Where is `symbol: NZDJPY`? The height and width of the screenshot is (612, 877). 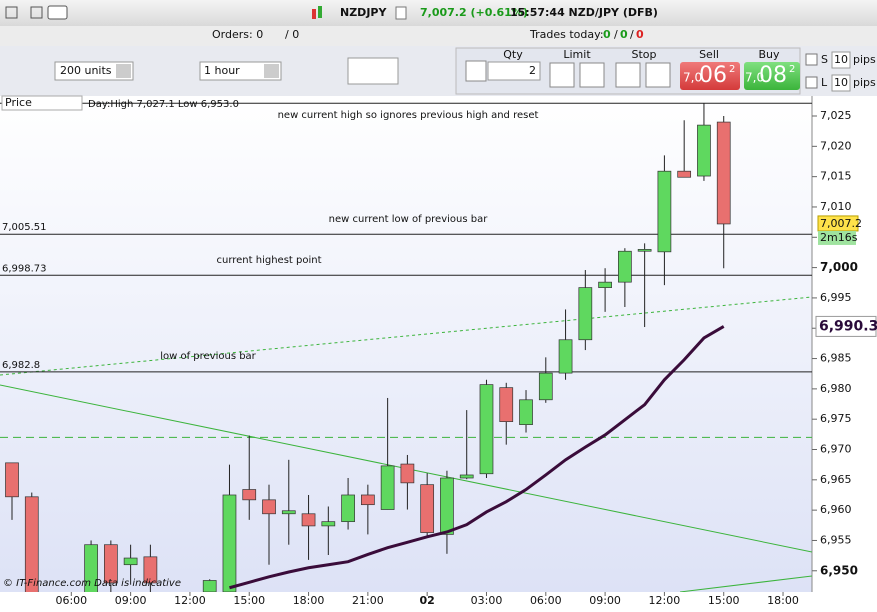 symbol: NZDJPY is located at coordinates (363, 12).